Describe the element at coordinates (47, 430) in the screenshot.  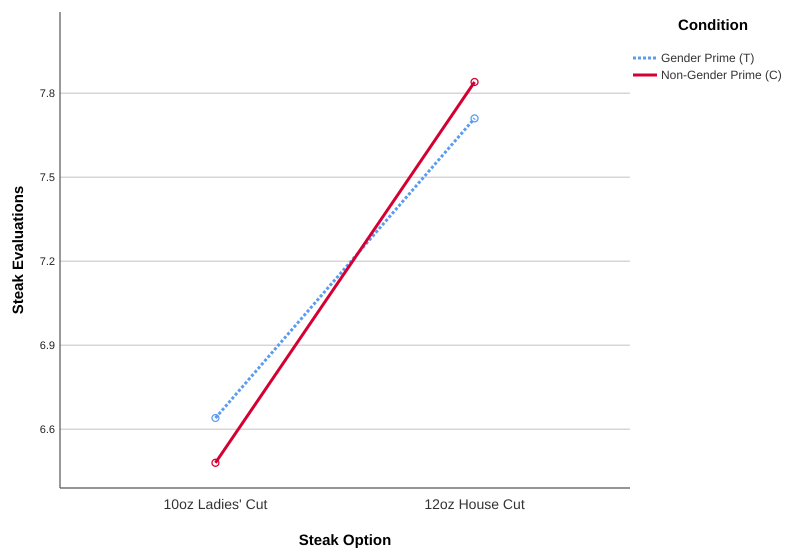
I see `y-tick-label: 6.6` at that location.